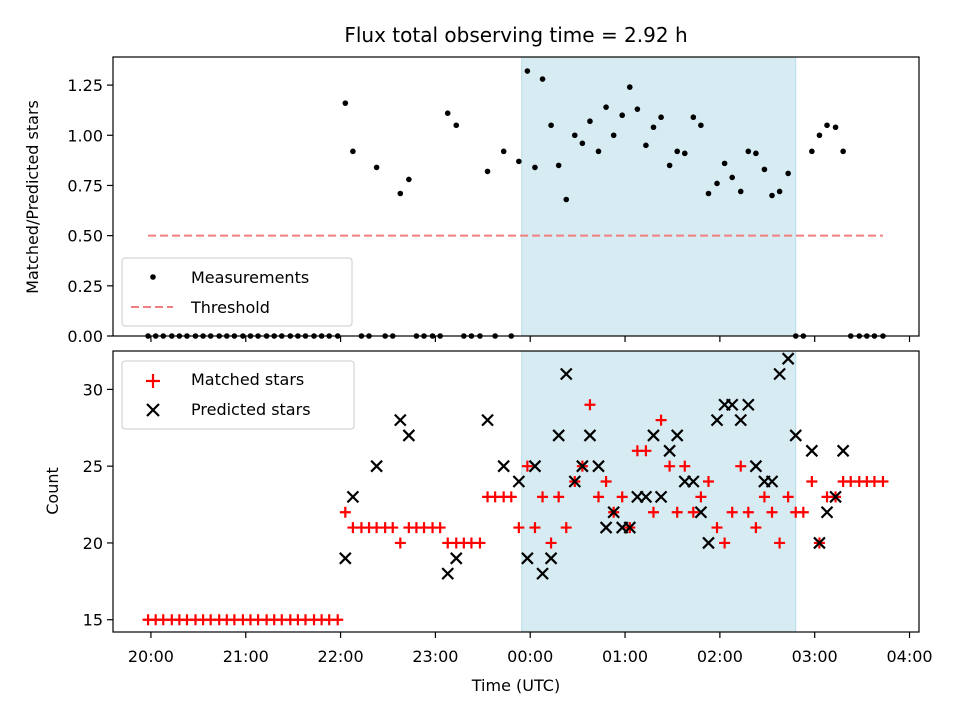 The image size is (960, 724). I want to click on top-y-axis-ticks: 0.00 0.25 0.50 0.75 1.00 1.25, so click(90, 211).